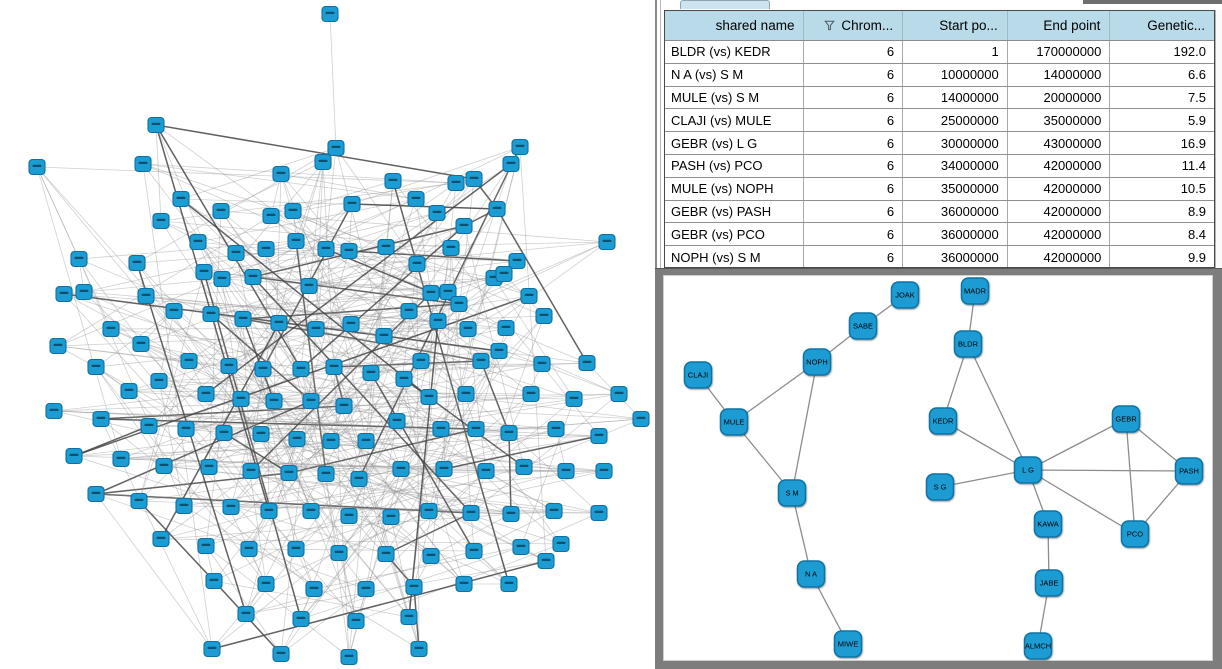 The width and height of the screenshot is (1222, 669). Describe the element at coordinates (817, 362) in the screenshot. I see `node-NOPH: NOPH` at that location.